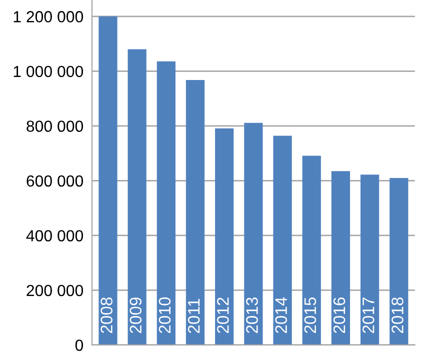  I want to click on x-tick-label: 2014, so click(281, 315).